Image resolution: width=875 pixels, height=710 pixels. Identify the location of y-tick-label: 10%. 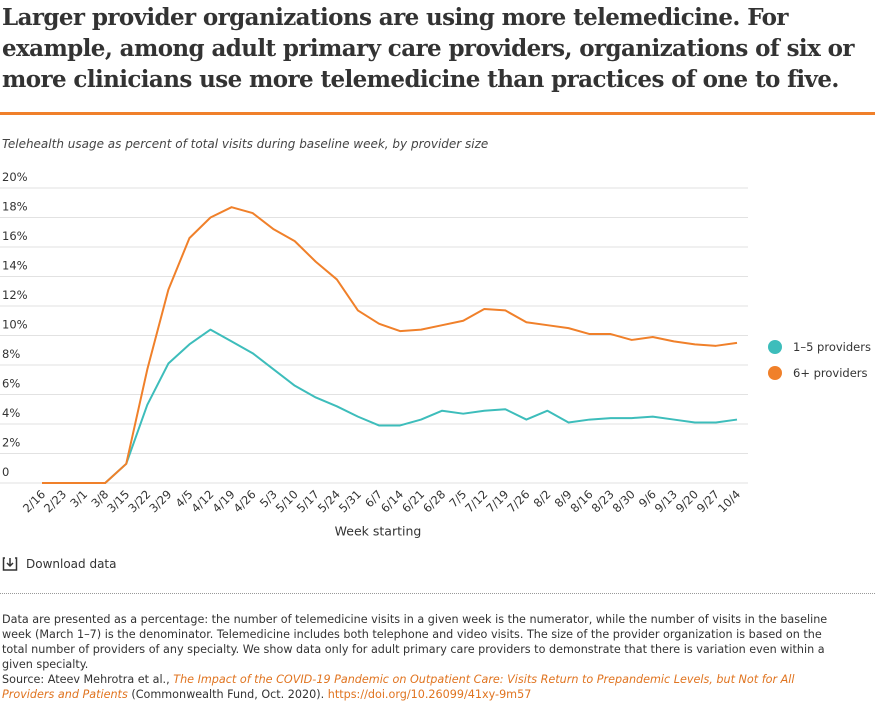
(15, 325).